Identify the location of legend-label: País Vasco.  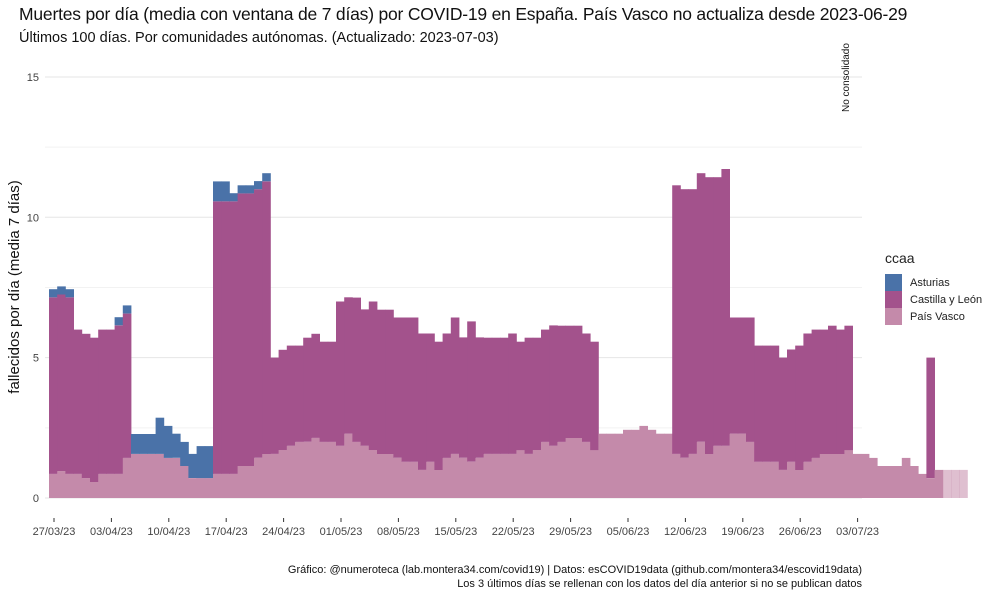
(937, 316).